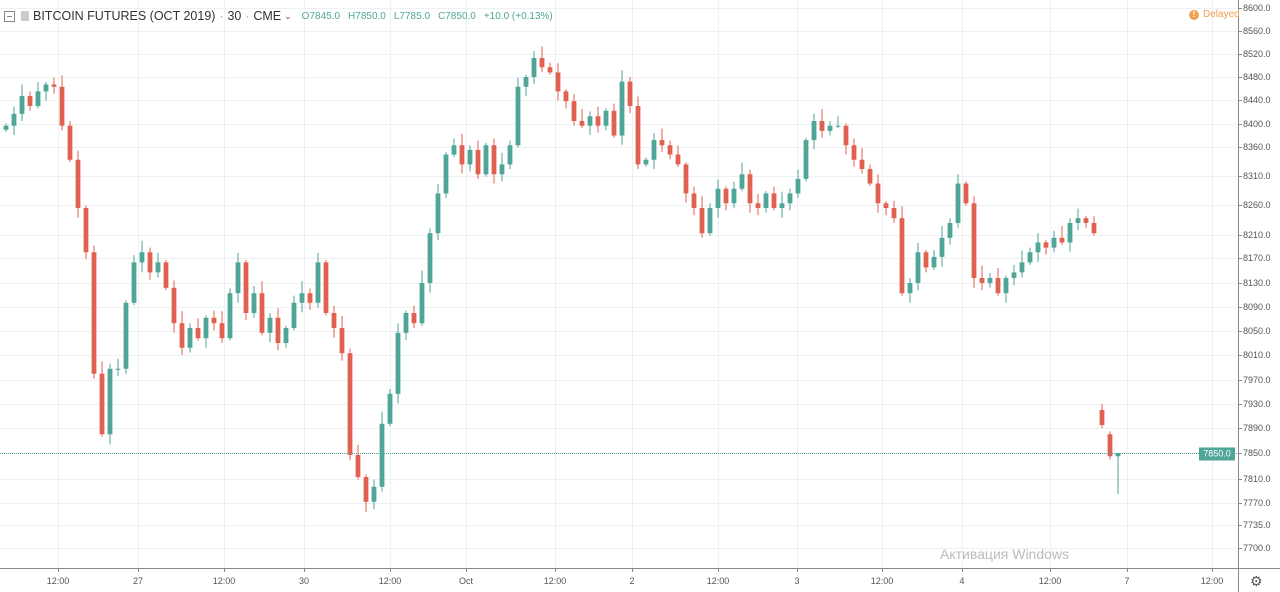 This screenshot has width=1280, height=592. I want to click on settings-gear-icon: ⚙, so click(1256, 581).